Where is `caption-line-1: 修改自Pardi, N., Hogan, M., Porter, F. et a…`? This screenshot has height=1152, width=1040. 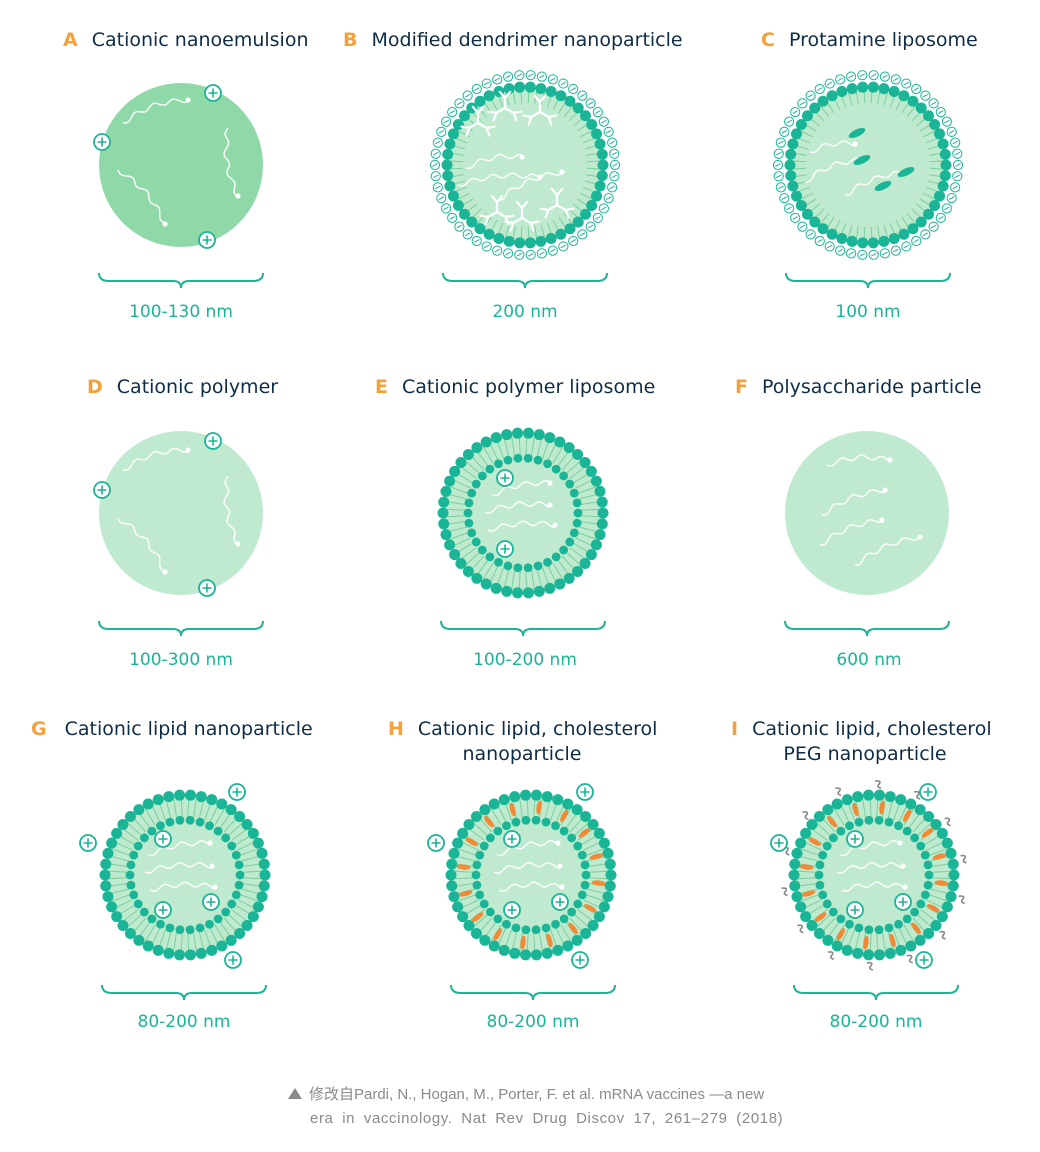
caption-line-1: 修改自Pardi, N., Hogan, M., Porter, F. et a… is located at coordinates (537, 1094).